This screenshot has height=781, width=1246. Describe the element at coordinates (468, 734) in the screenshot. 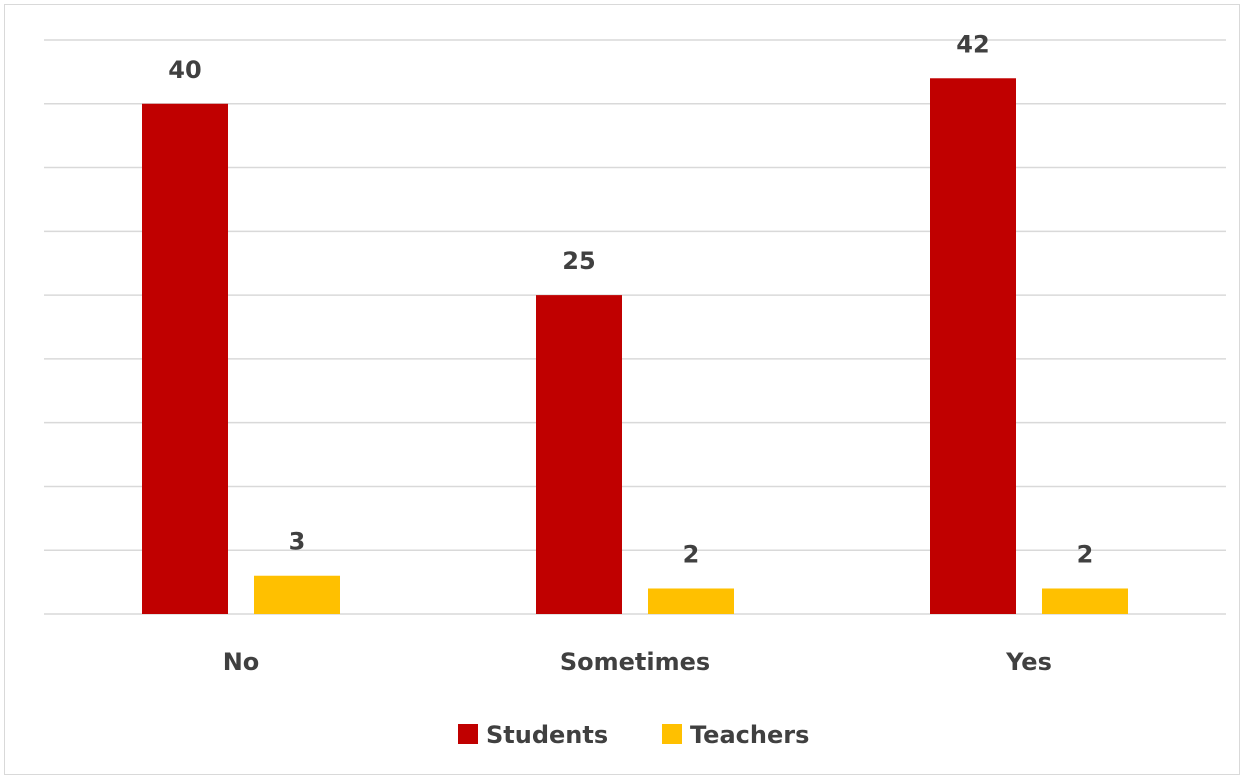

I see `legend-swatch-students` at that location.